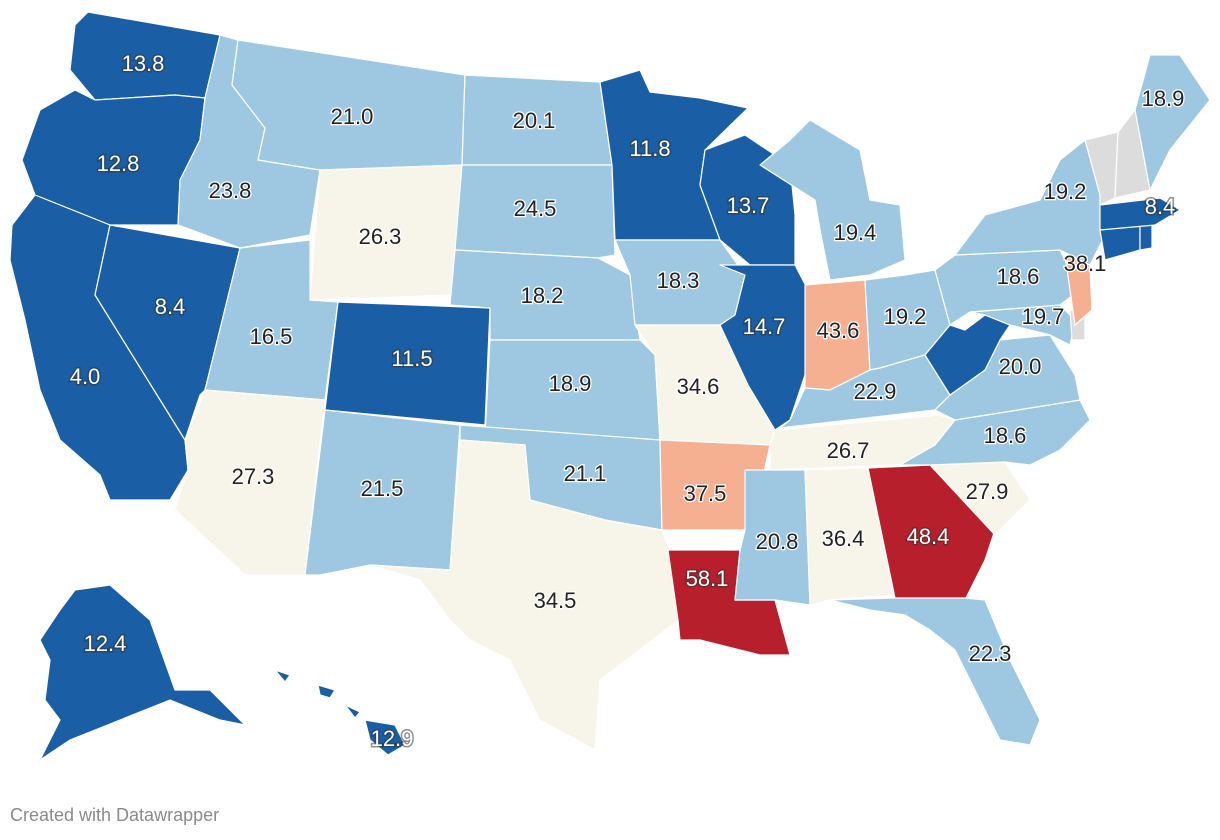  Describe the element at coordinates (1085, 263) in the screenshot. I see `state-value-label-nj: 38.1` at that location.